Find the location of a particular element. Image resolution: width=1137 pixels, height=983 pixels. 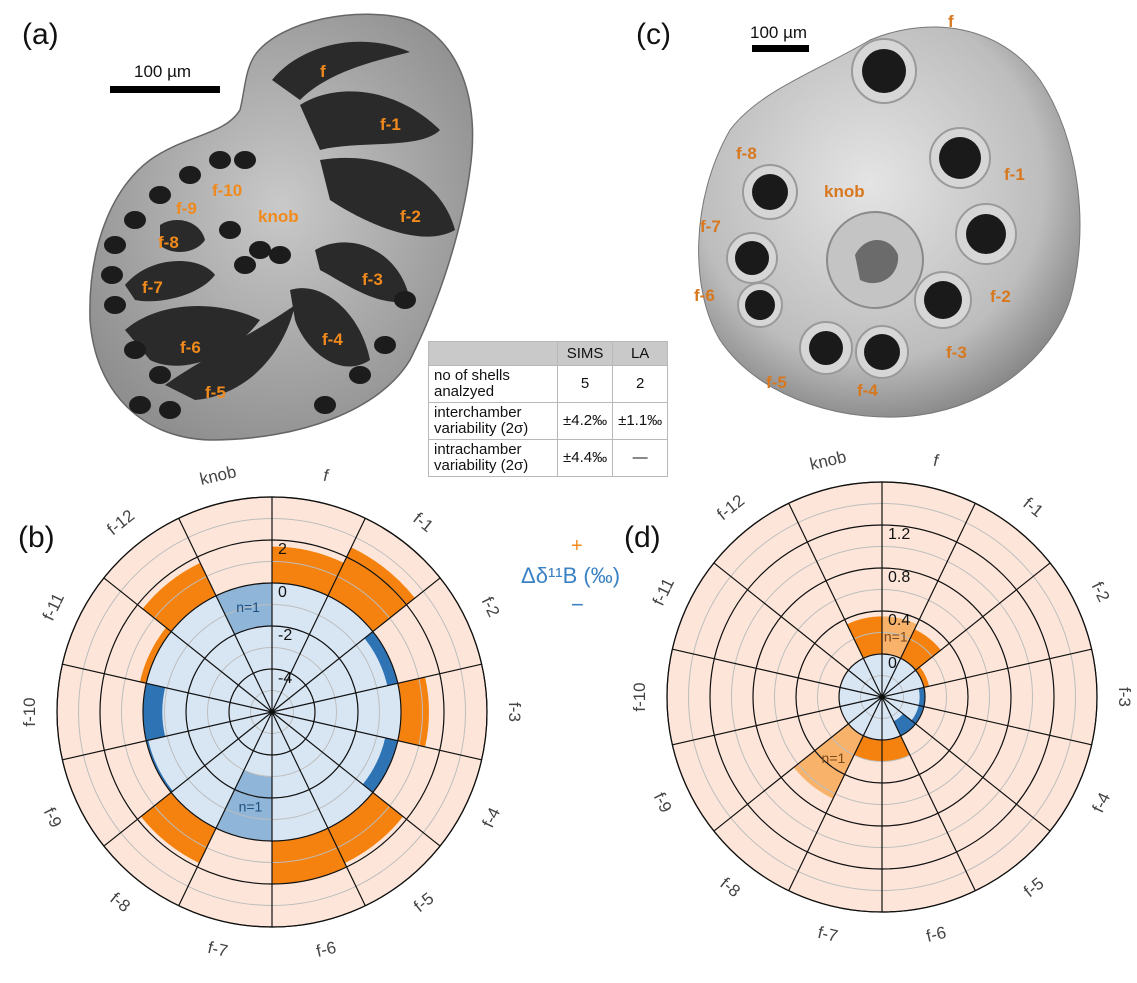

sector-label: f-5 is located at coordinates (1033, 887).